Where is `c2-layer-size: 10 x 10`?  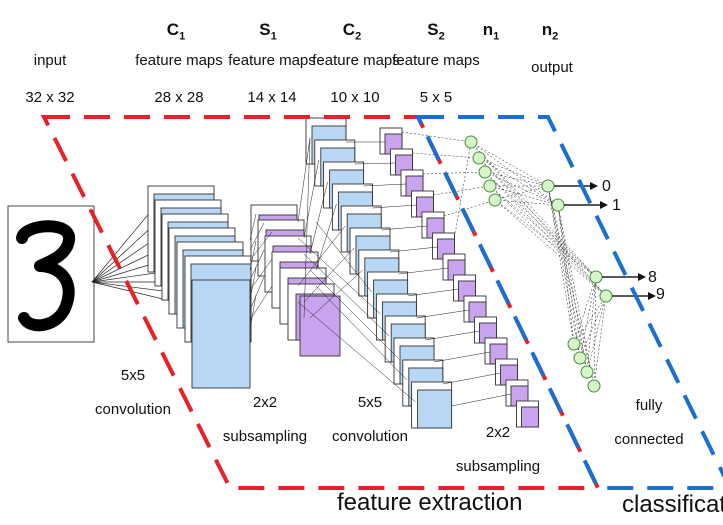
c2-layer-size: 10 x 10 is located at coordinates (355, 97).